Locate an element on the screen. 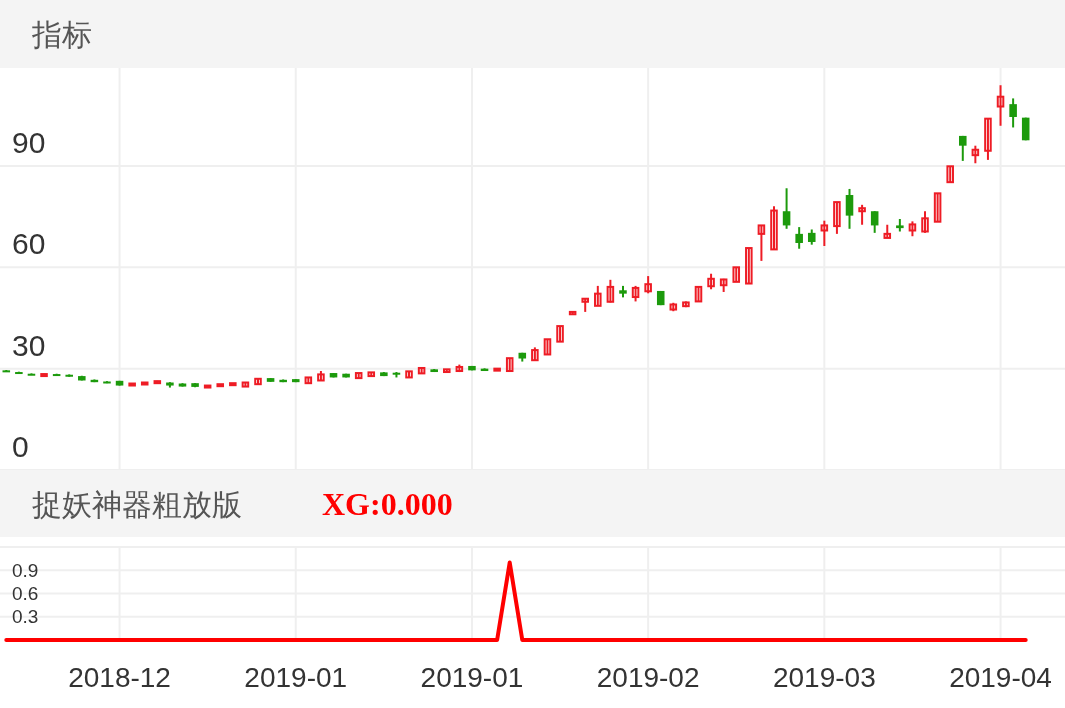 The width and height of the screenshot is (1065, 708). x-tick-label: 2019-04 is located at coordinates (1000, 677).